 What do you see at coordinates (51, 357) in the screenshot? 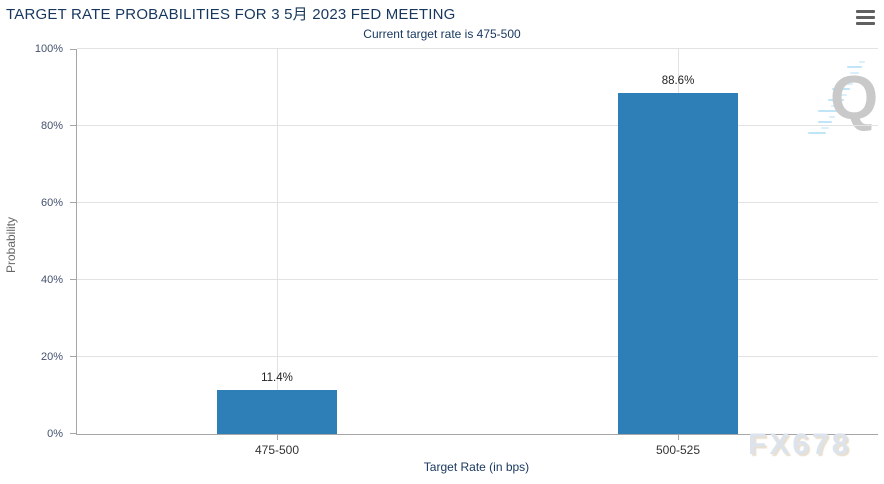
I see `y-axis-tick-label: 20%` at bounding box center [51, 357].